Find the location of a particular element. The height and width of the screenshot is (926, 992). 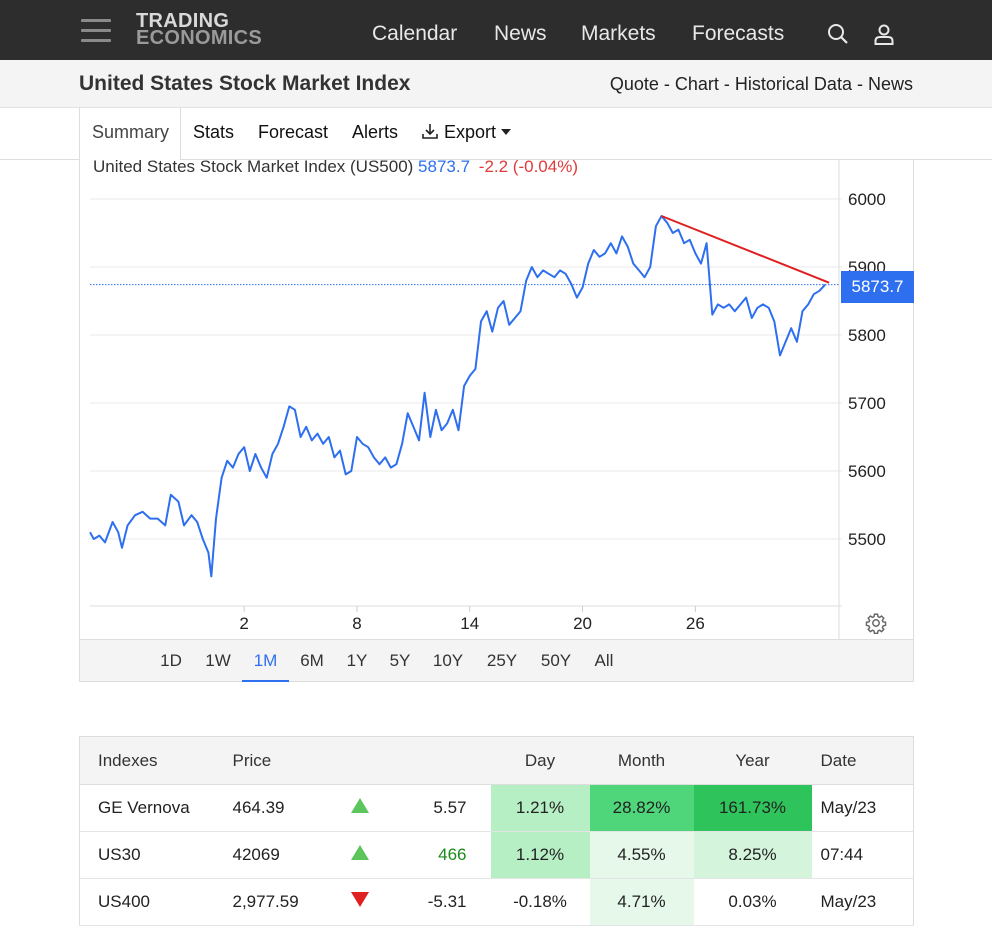

index-price: 464.39 is located at coordinates (278, 808).